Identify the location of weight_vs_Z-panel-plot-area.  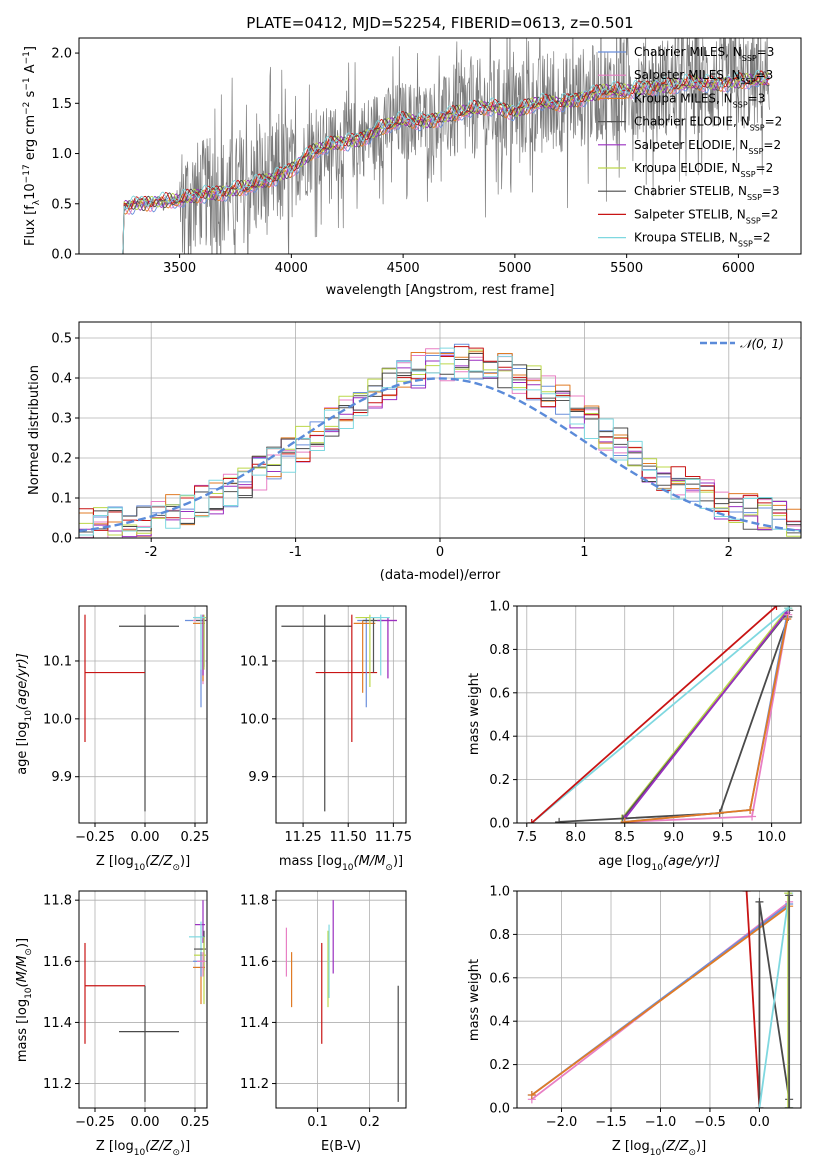
(659, 999).